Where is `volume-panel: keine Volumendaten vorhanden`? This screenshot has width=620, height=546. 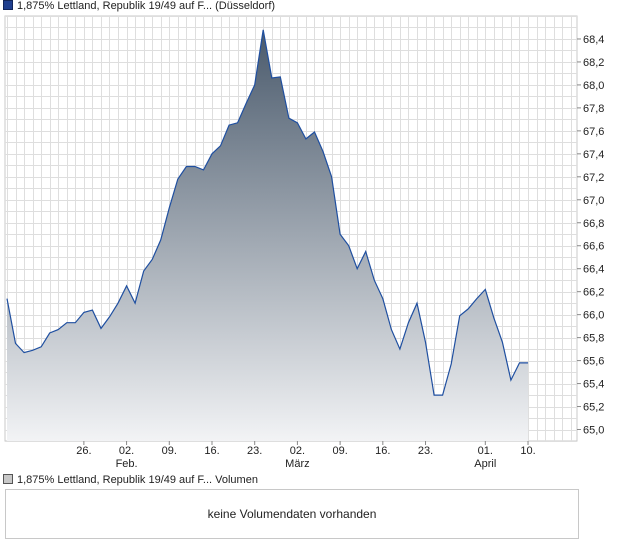
volume-panel: keine Volumendaten vorhanden is located at coordinates (292, 514).